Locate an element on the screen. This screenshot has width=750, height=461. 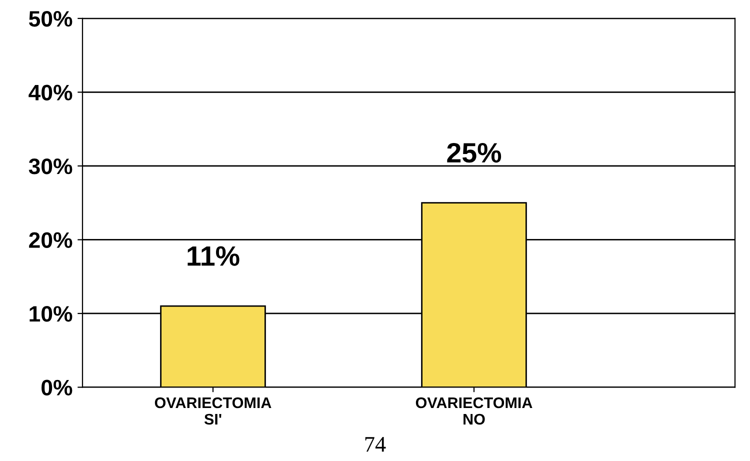
y-tick-label: 40% is located at coordinates (50, 92).